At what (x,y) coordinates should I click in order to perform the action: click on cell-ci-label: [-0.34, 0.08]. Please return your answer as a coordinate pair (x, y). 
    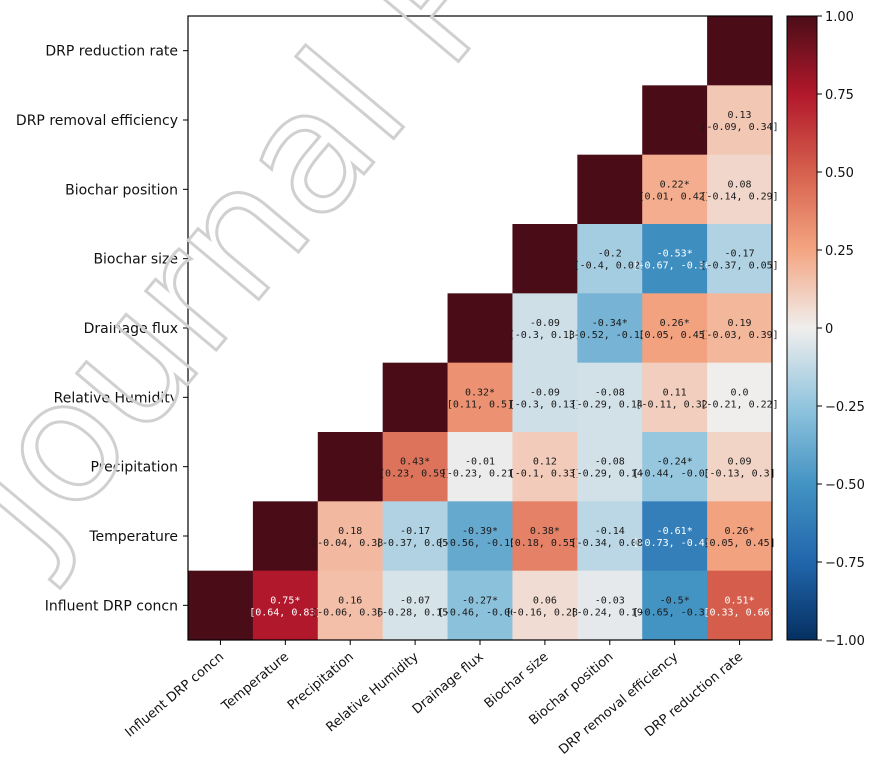
    Looking at the image, I should click on (610, 543).